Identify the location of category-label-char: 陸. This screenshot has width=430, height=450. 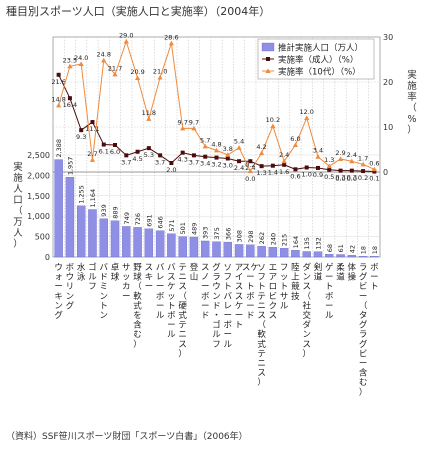
(295, 267).